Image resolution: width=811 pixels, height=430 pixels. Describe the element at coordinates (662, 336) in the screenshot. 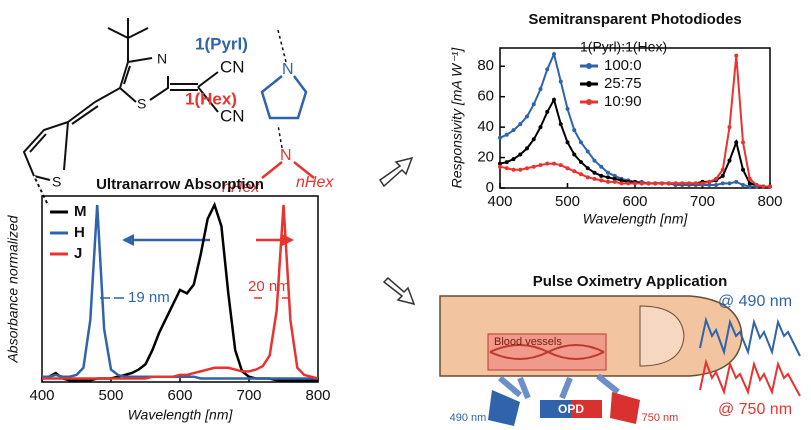

I see `nail` at that location.